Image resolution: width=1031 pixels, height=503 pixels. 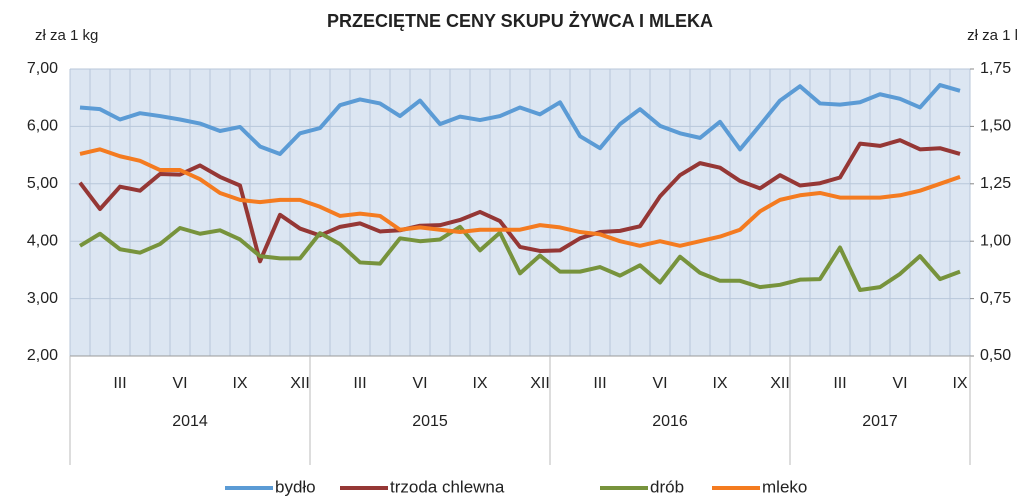 What do you see at coordinates (42, 240) in the screenshot?
I see `y-tick-label: 4,00` at bounding box center [42, 240].